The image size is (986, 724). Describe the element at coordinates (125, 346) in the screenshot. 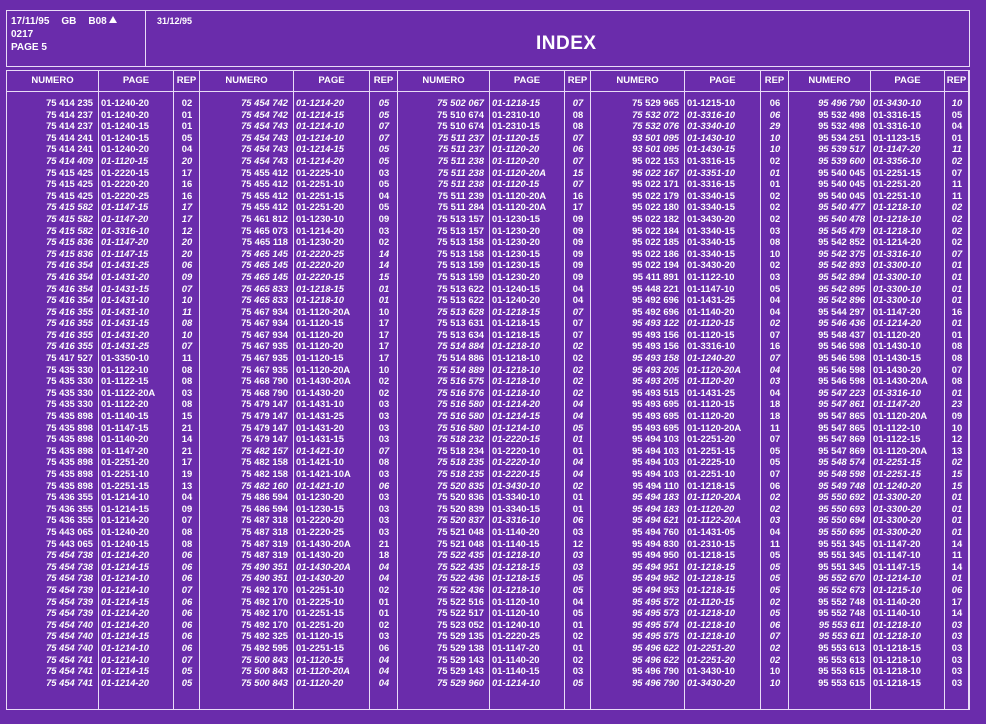

I see `cell-page: 01-1431-25` at that location.